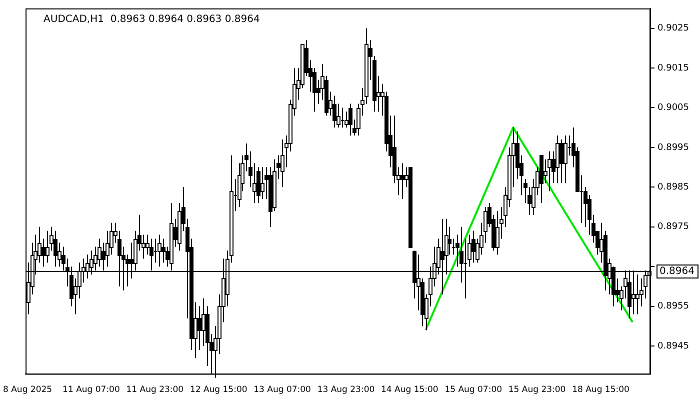  What do you see at coordinates (674, 108) in the screenshot?
I see `y-tick-label: 0.9005` at bounding box center [674, 108].